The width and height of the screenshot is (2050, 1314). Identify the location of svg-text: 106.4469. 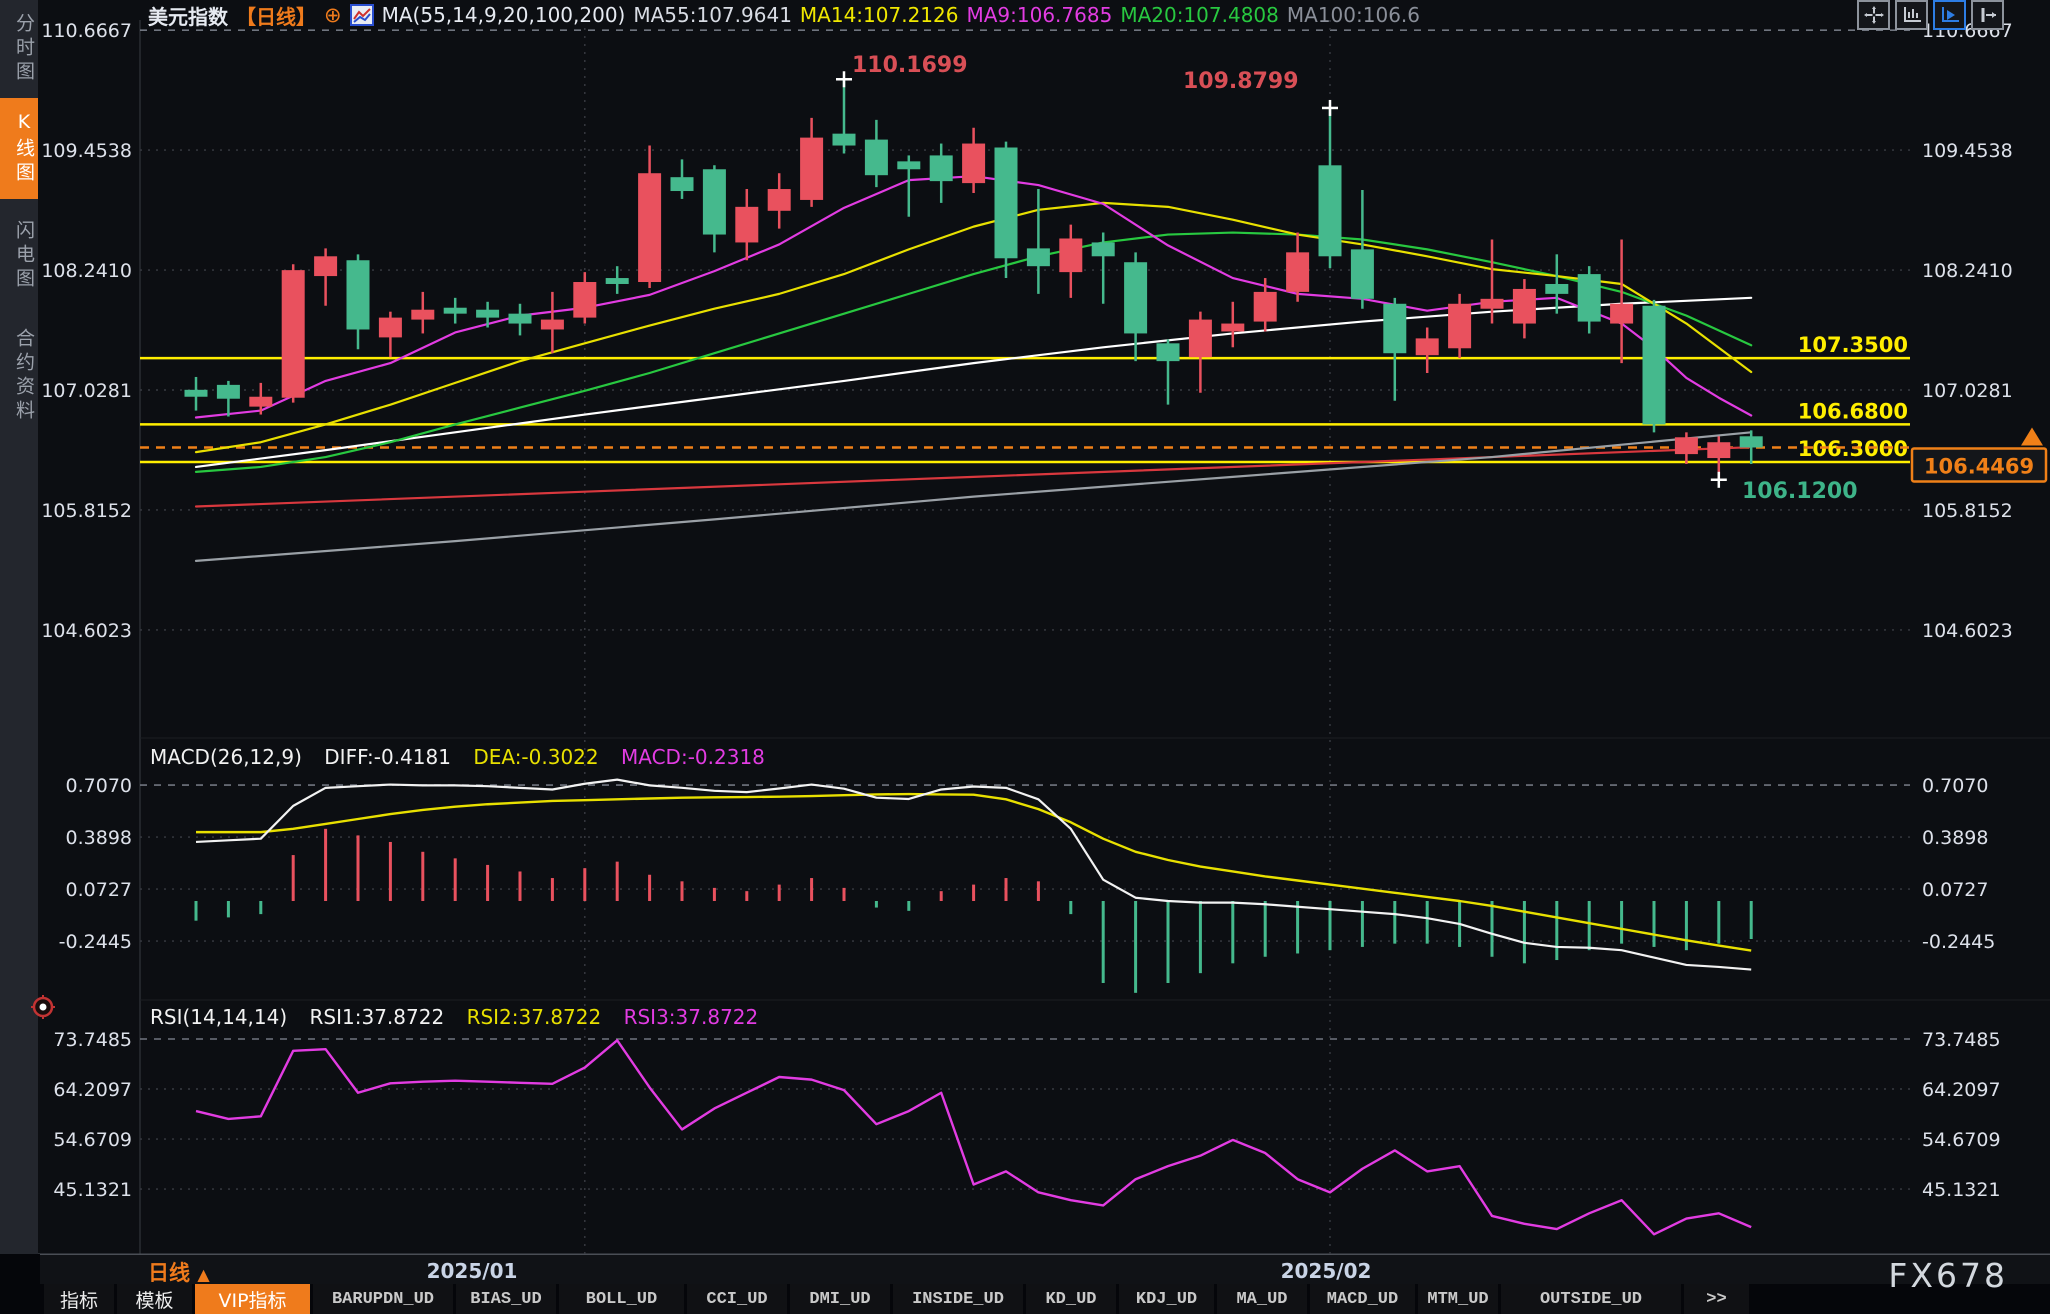
(1979, 466).